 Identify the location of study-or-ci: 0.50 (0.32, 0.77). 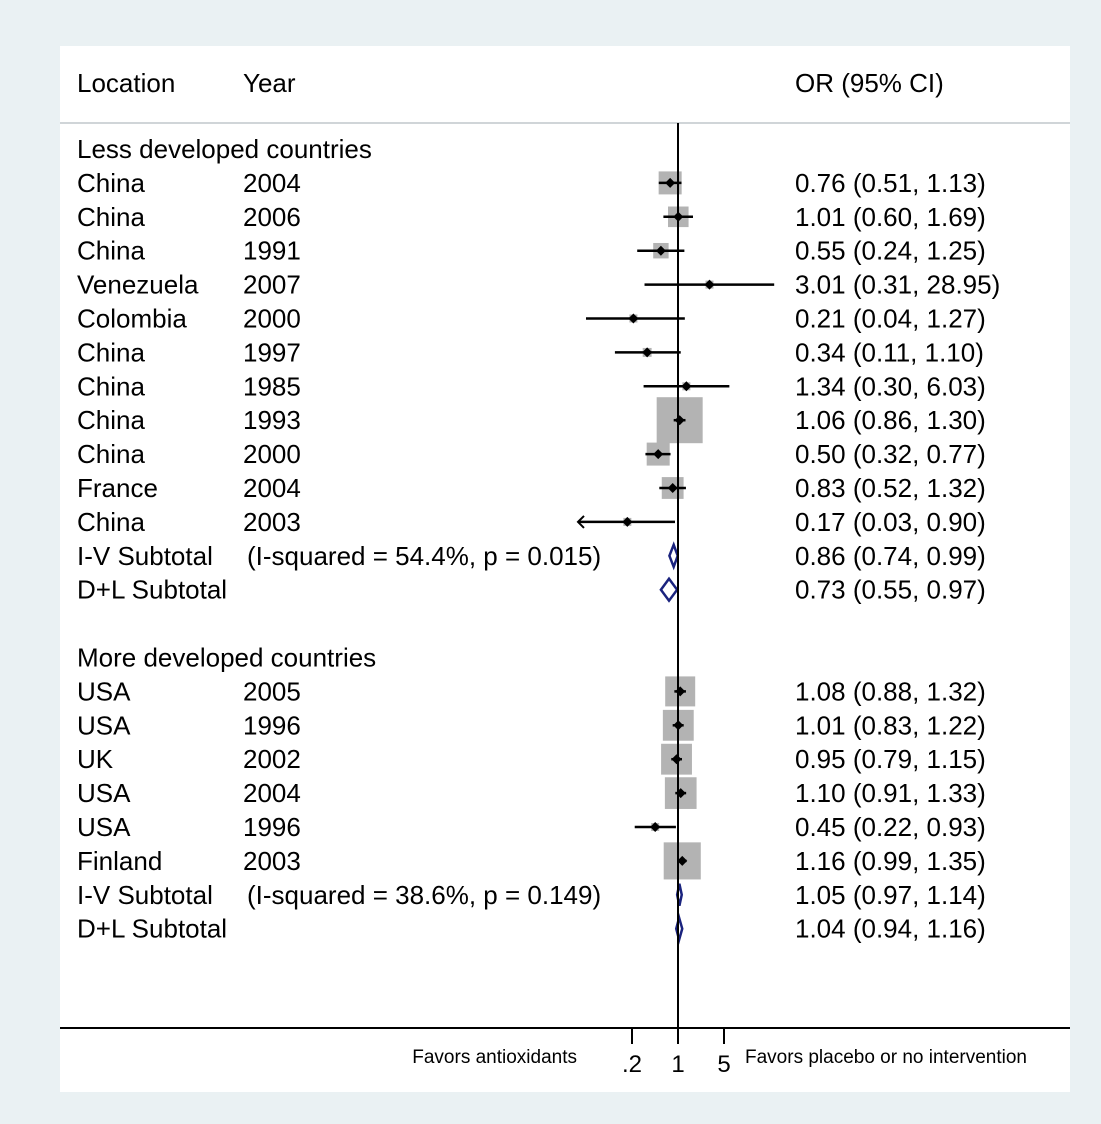
(890, 454).